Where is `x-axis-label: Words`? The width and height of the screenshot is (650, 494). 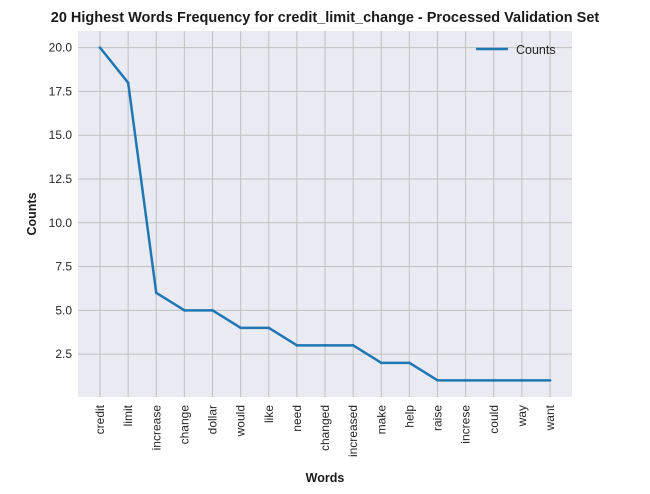
x-axis-label: Words is located at coordinates (325, 478).